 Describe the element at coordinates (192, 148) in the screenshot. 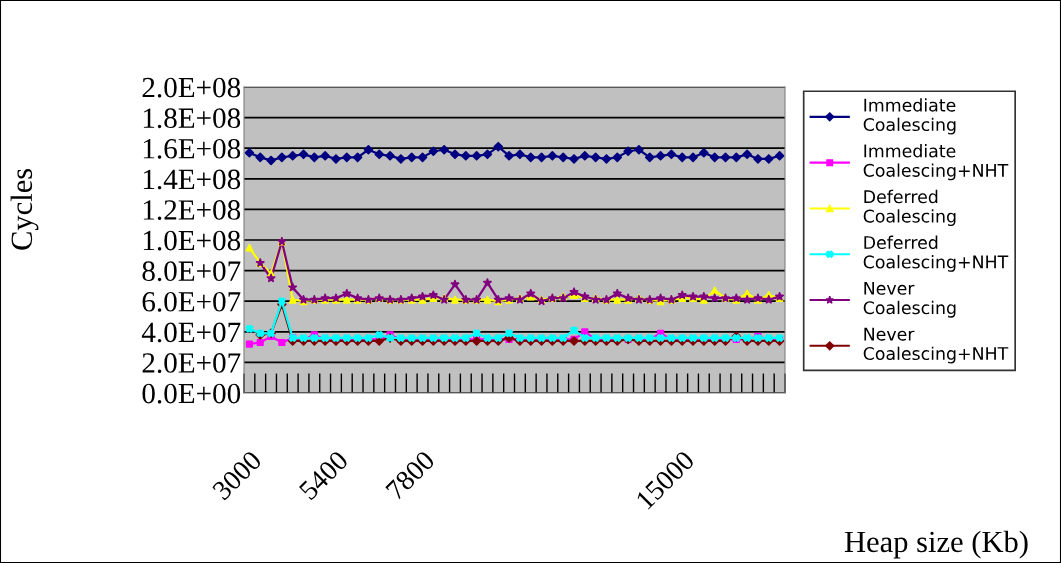

I see `y-tick-label: 1.6E+08` at that location.